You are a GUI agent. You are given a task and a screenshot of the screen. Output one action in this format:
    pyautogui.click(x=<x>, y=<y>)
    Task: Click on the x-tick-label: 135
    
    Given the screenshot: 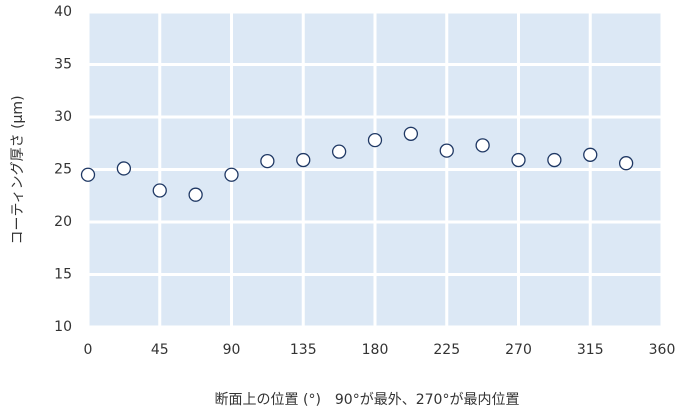 What is the action you would take?
    pyautogui.click(x=303, y=350)
    